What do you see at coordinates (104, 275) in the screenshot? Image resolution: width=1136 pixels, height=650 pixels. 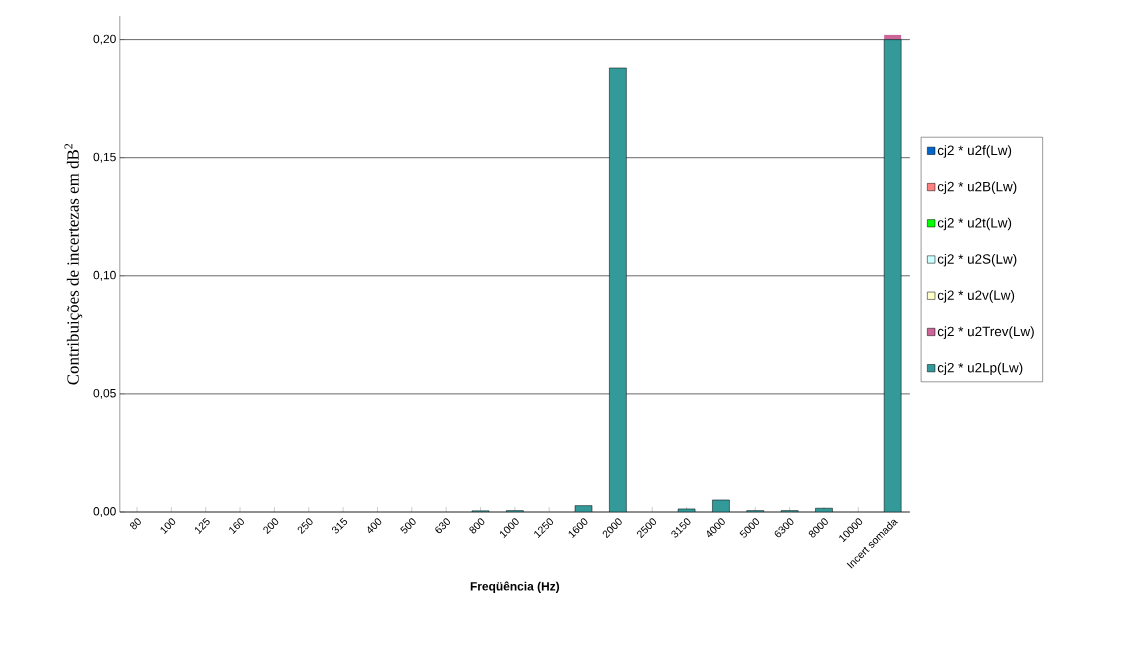 I see `y-tick-label: 0,10` at bounding box center [104, 275].